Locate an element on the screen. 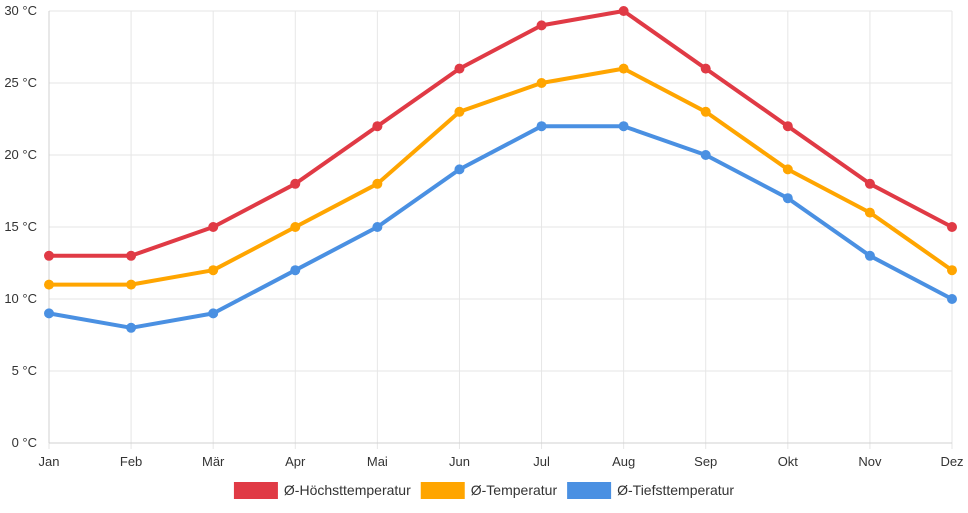  y-tick-label: 25 °C is located at coordinates (20, 82).